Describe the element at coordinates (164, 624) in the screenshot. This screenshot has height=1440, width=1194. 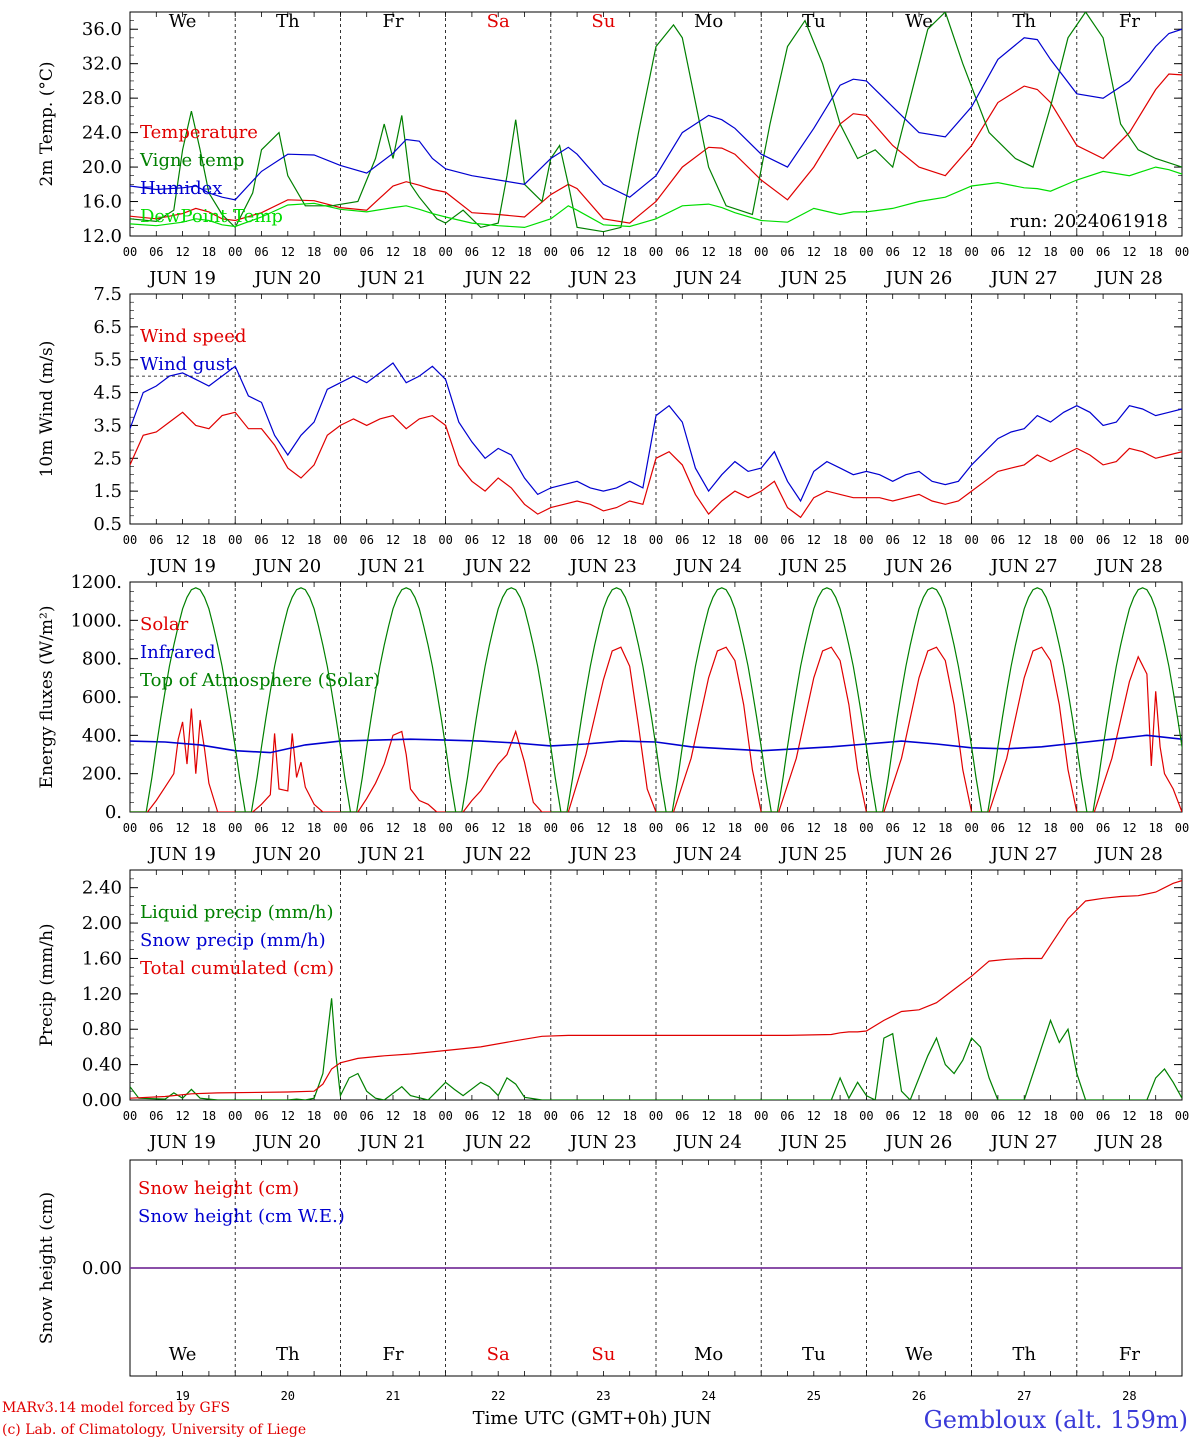
I see `legend-entry: Solar` at that location.